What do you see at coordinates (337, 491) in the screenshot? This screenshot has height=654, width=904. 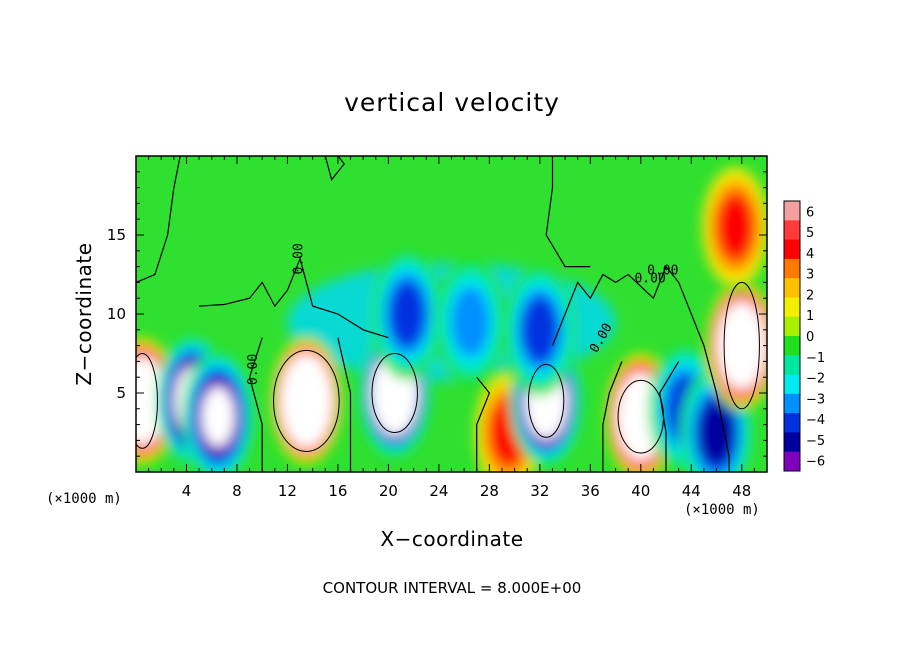 I see `x-tick-label-16: 16` at bounding box center [337, 491].